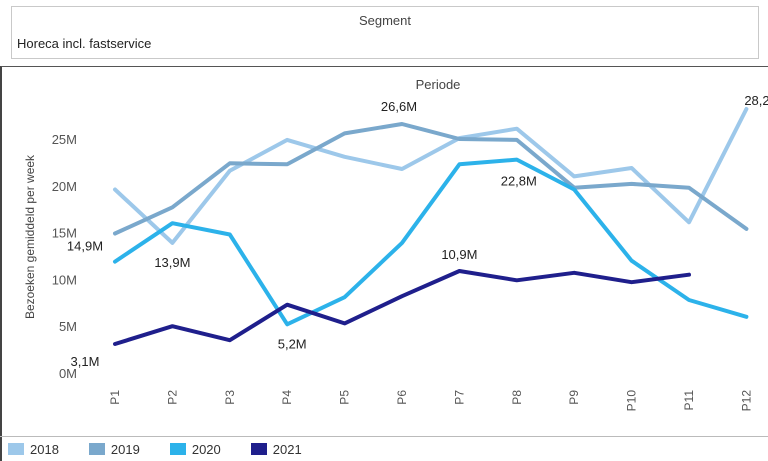  Describe the element at coordinates (64, 233) in the screenshot. I see `y-tick-label: 15M` at that location.